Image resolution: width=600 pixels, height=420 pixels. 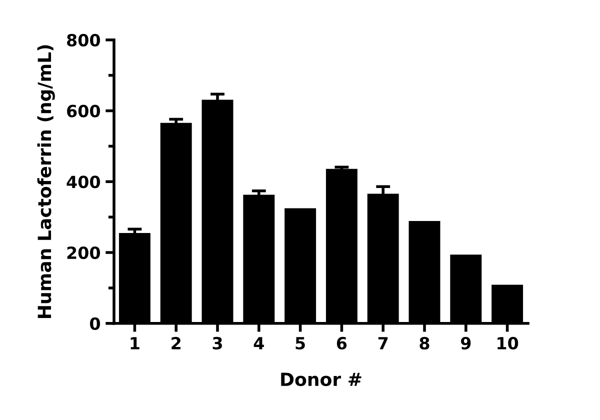 What do you see at coordinates (135, 343) in the screenshot?
I see `x-tick-label: 1` at bounding box center [135, 343].